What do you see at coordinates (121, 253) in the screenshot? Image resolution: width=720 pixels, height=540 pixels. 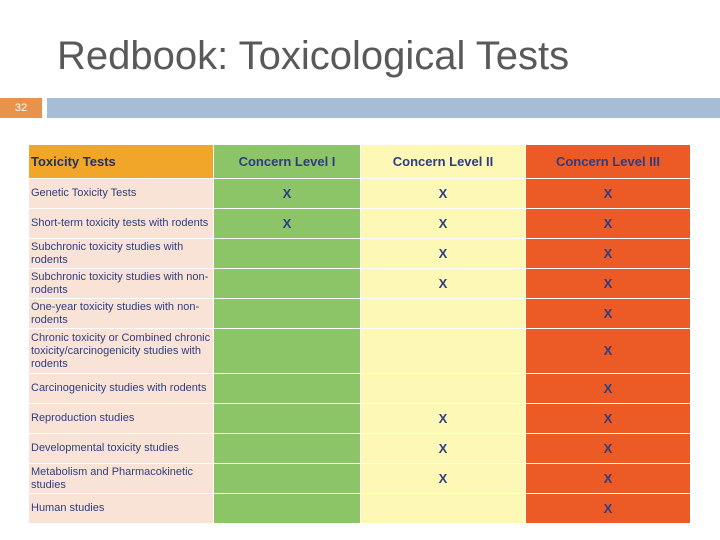 I see `test-name-cell: Subchronic toxicity studies with rodents` at bounding box center [121, 253].